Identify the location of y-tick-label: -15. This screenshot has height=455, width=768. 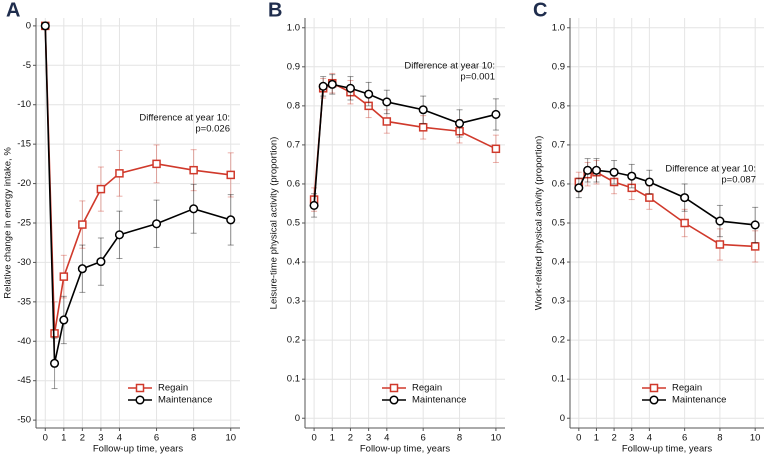
(24, 144).